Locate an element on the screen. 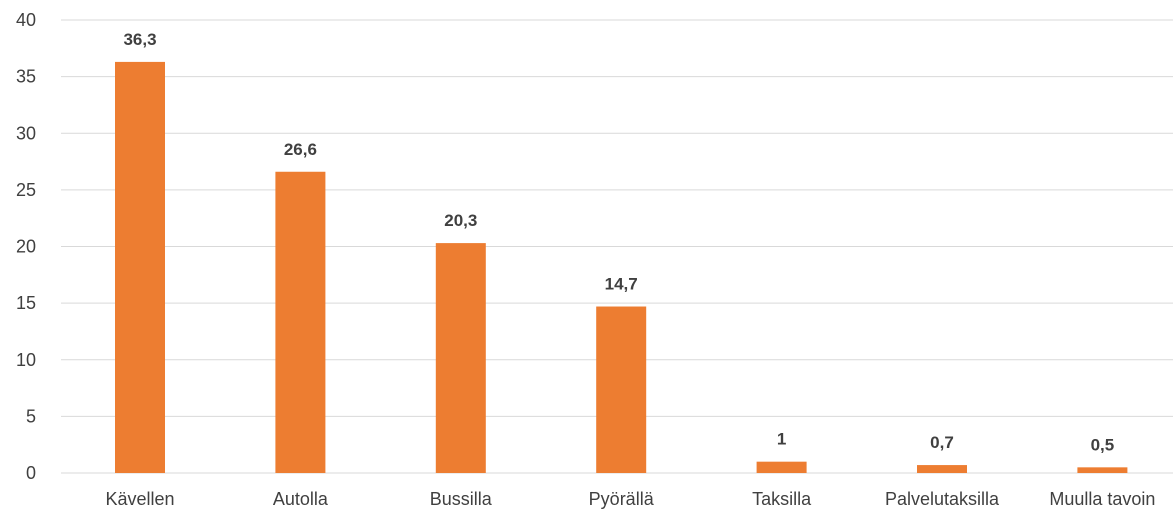 Image resolution: width=1173 pixels, height=512 pixels. category-label: Palvelutaksilla is located at coordinates (942, 499).